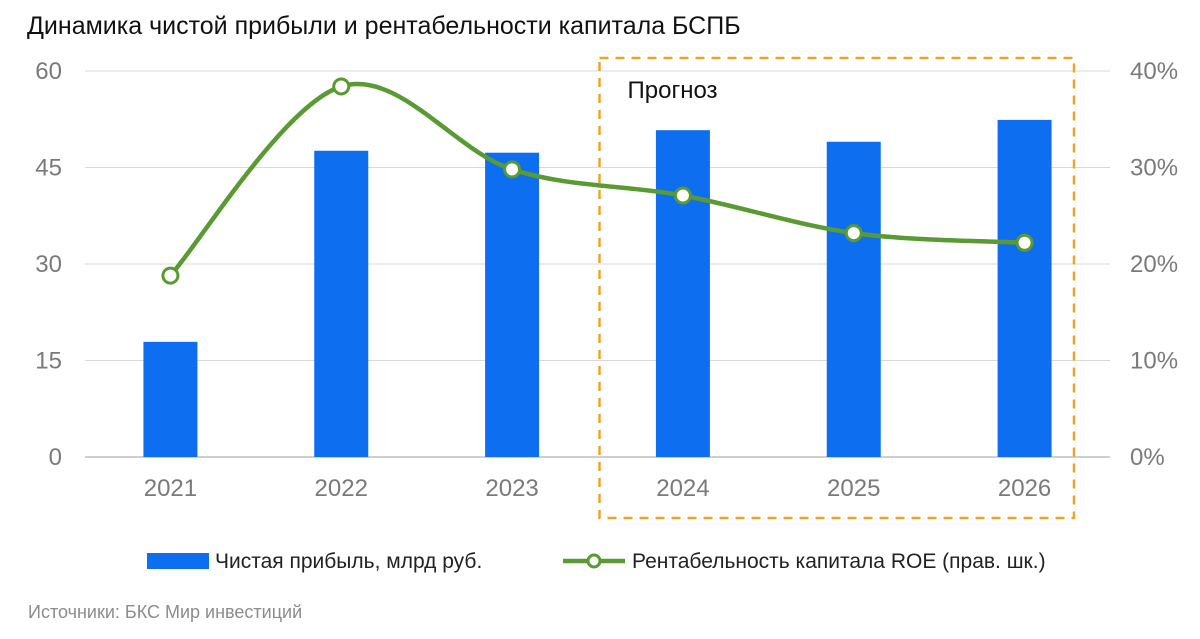 The height and width of the screenshot is (639, 1200). Describe the element at coordinates (839, 561) in the screenshot. I see `legend-label-line: Рентабельность капитала ROE (прав. шк.)` at that location.